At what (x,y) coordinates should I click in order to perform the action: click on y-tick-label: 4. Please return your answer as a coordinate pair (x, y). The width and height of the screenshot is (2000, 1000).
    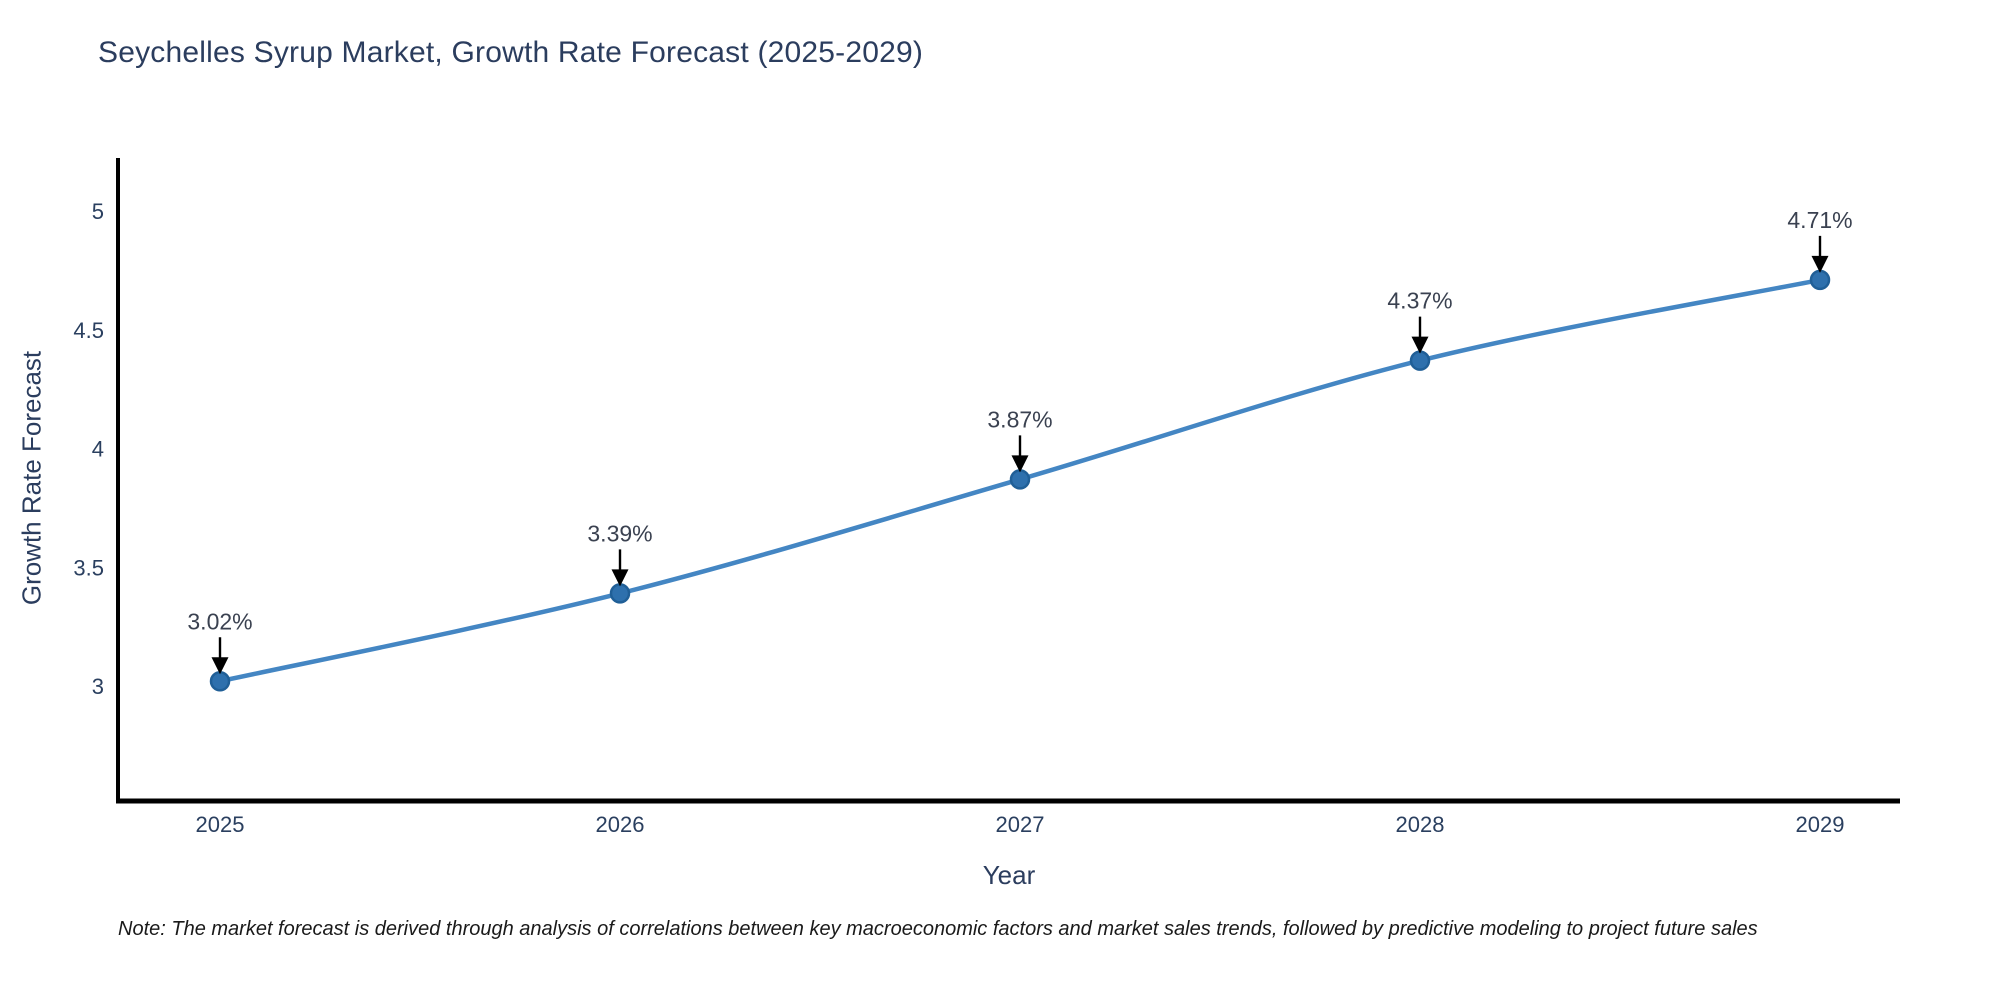
    Looking at the image, I should click on (98, 449).